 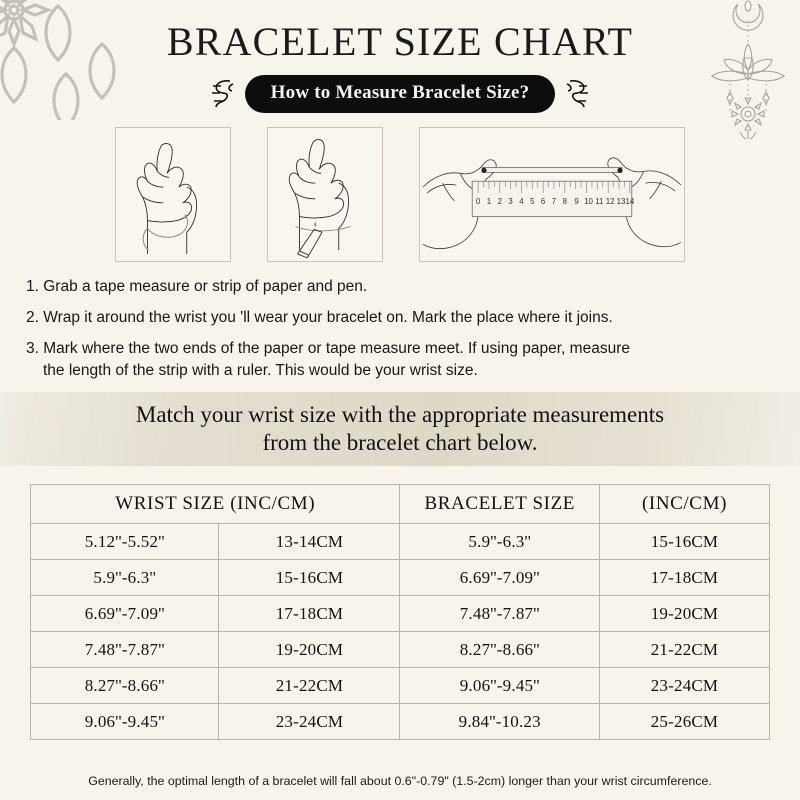 I want to click on svg-text: 6, so click(x=543, y=201).